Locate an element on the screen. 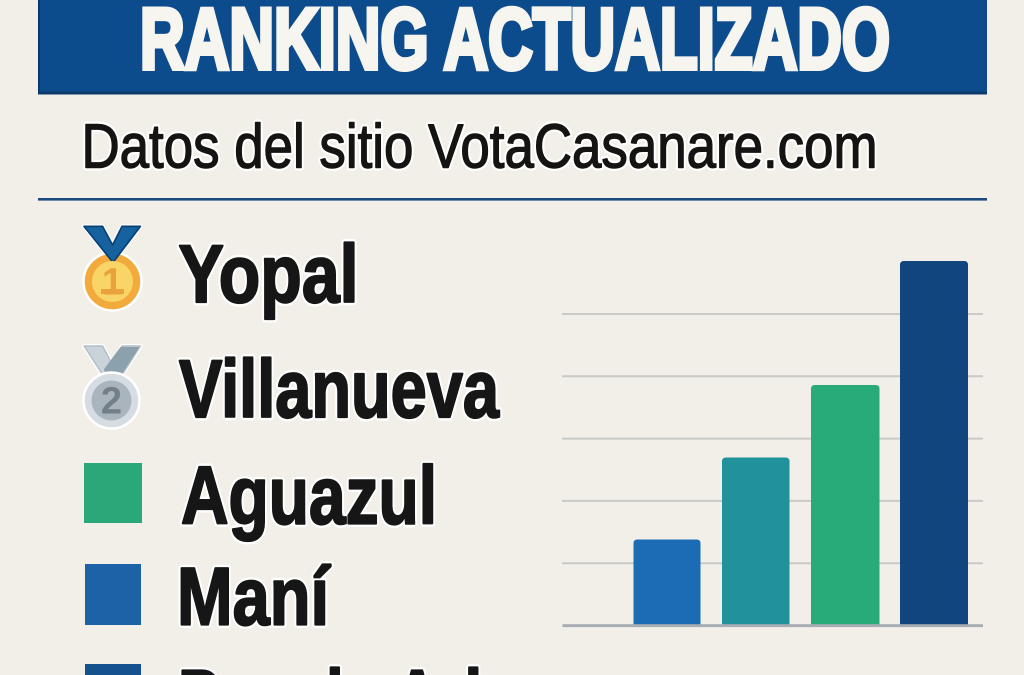 Image resolution: width=1024 pixels, height=675 pixels. svg-text: Villanueva is located at coordinates (339, 389).